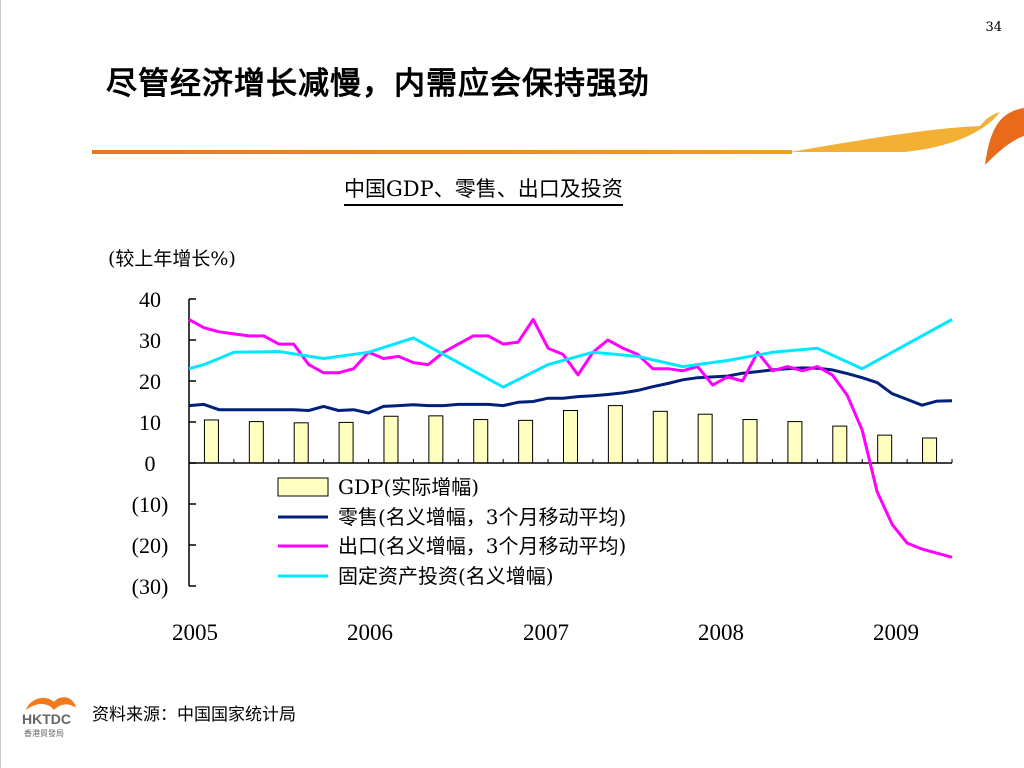 The image size is (1024, 768). Describe the element at coordinates (194, 715) in the screenshot. I see `source-note: 资料来源：中国国家统计局` at that location.